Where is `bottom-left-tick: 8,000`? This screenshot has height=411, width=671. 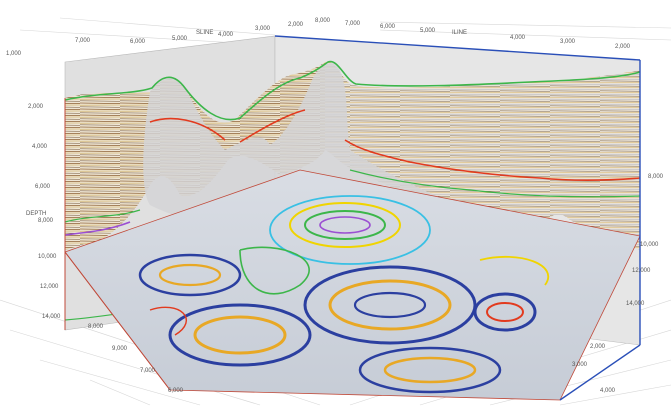 bottom-left-tick: 8,000 is located at coordinates (96, 327).